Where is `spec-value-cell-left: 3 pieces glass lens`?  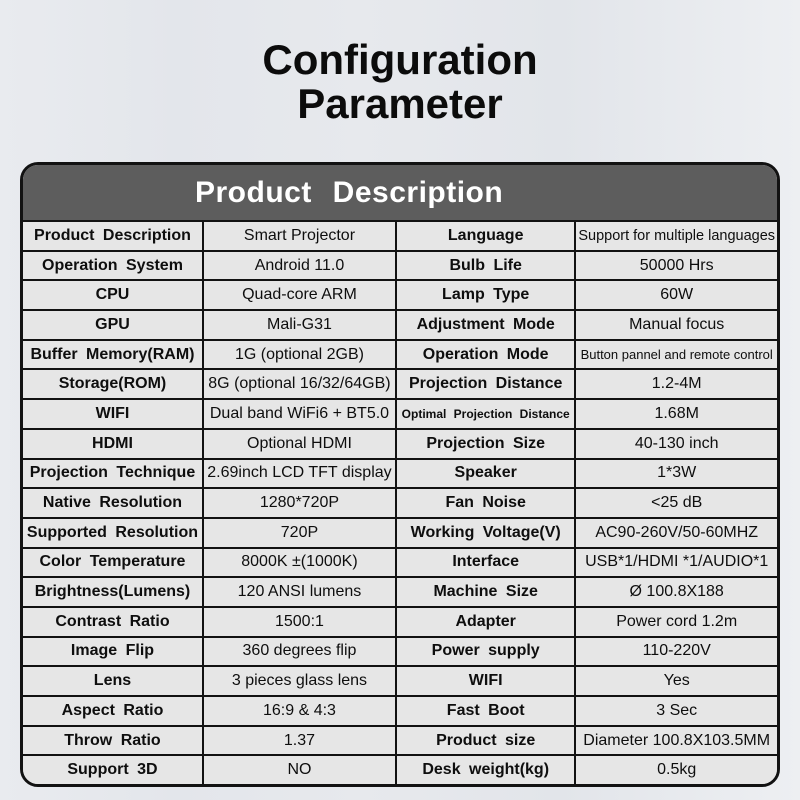 spec-value-cell-left: 3 pieces glass lens is located at coordinates (300, 681).